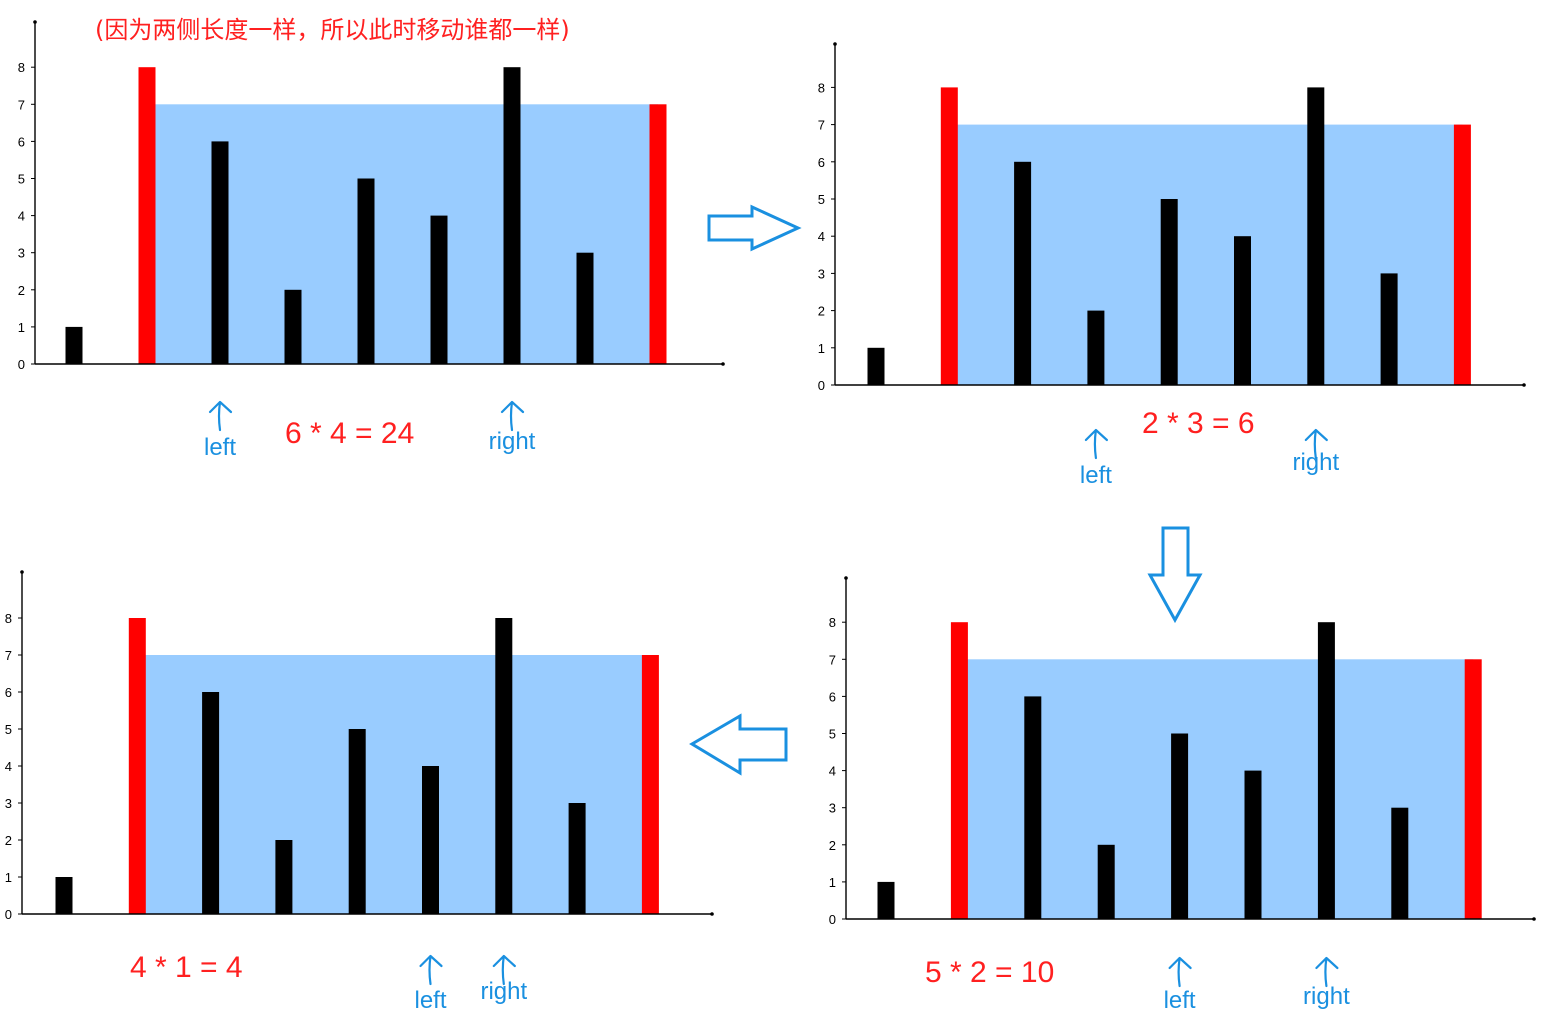 The width and height of the screenshot is (1557, 1036). Describe the element at coordinates (332, 30) in the screenshot. I see `note-text: (因为两侧长度一样，所以此时移动谁都一样)` at that location.